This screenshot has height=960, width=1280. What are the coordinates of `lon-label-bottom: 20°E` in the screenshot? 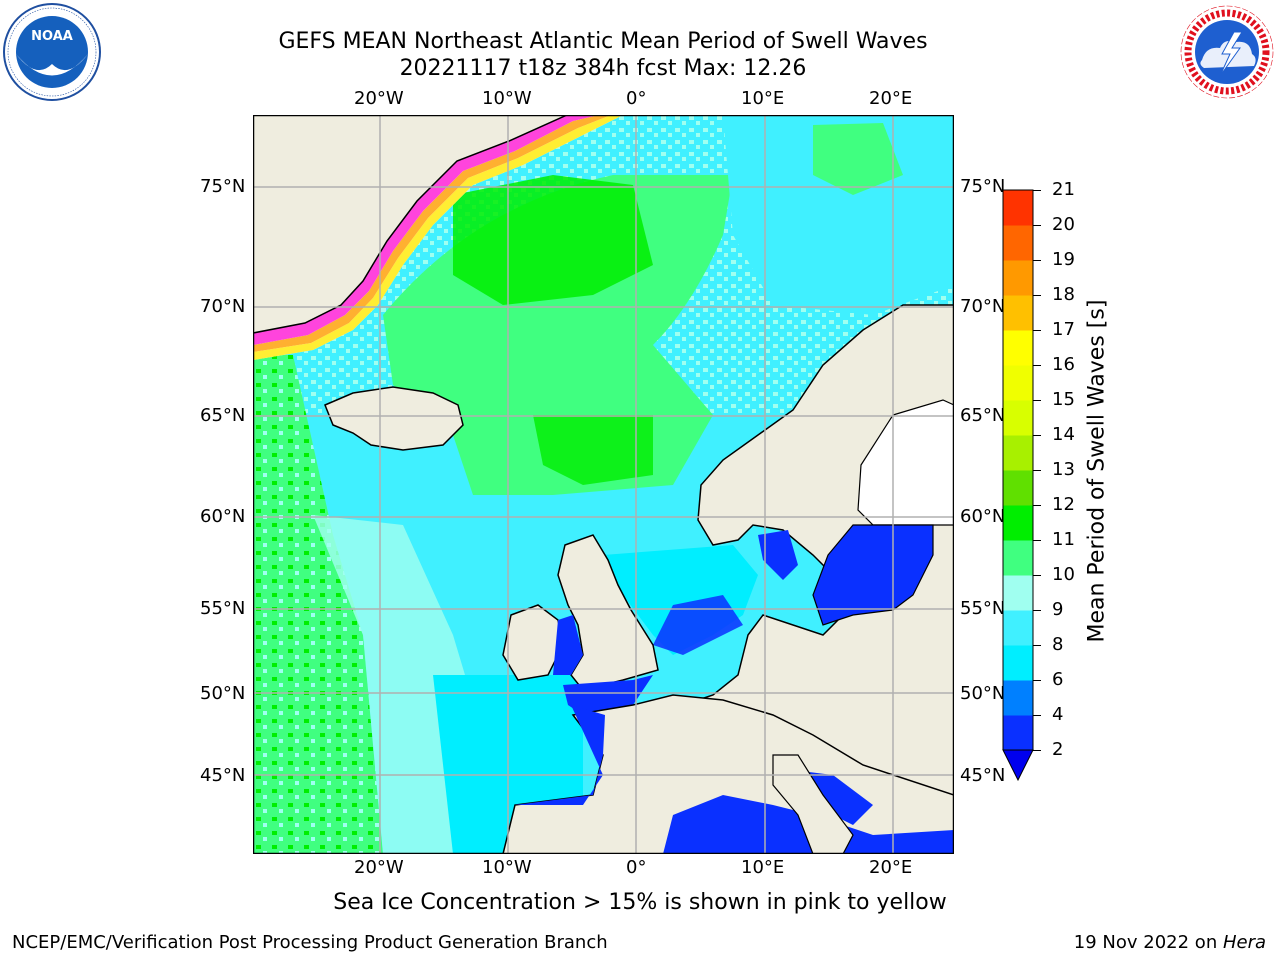 It's located at (891, 867).